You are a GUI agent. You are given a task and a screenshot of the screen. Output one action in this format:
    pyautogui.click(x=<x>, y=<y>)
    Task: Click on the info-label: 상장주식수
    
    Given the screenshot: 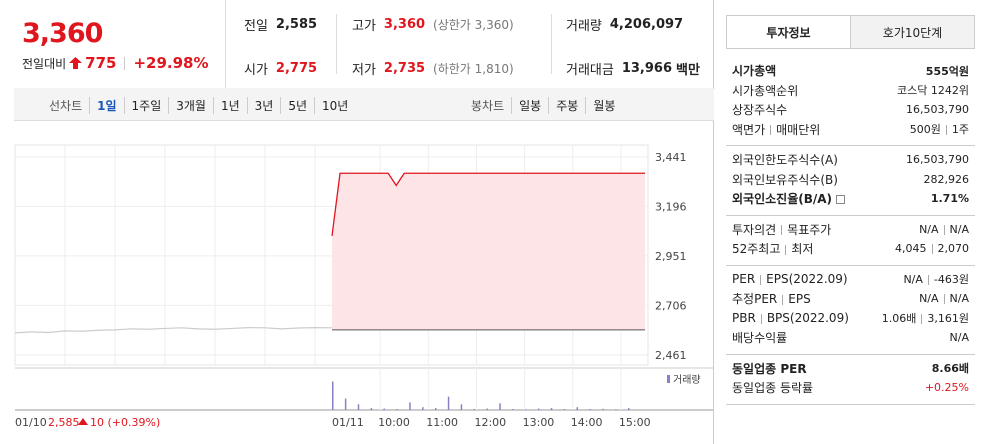 What is the action you would take?
    pyautogui.click(x=759, y=109)
    